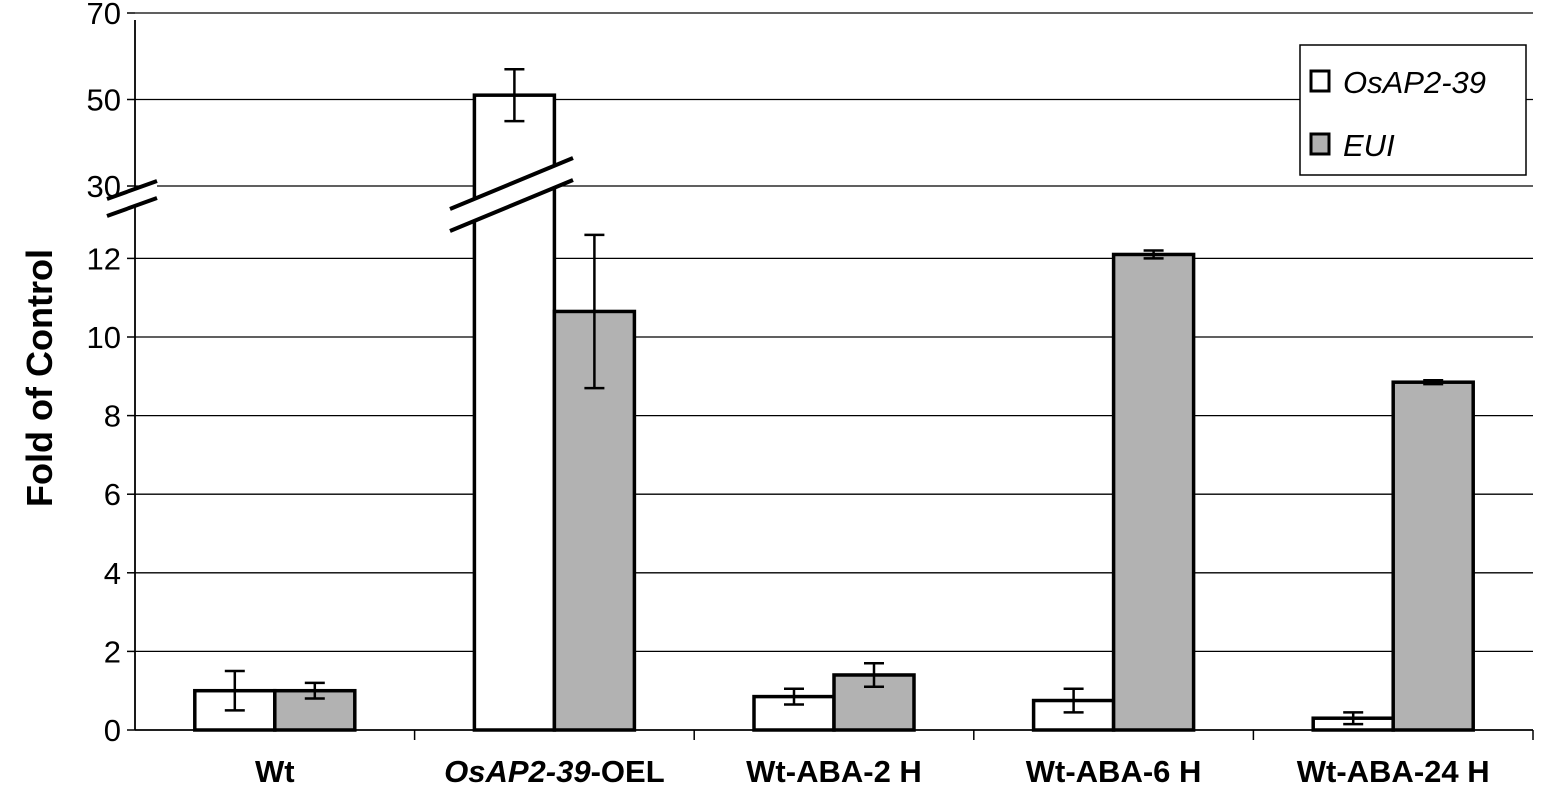  I want to click on y-tick-label: 12, so click(104, 258).